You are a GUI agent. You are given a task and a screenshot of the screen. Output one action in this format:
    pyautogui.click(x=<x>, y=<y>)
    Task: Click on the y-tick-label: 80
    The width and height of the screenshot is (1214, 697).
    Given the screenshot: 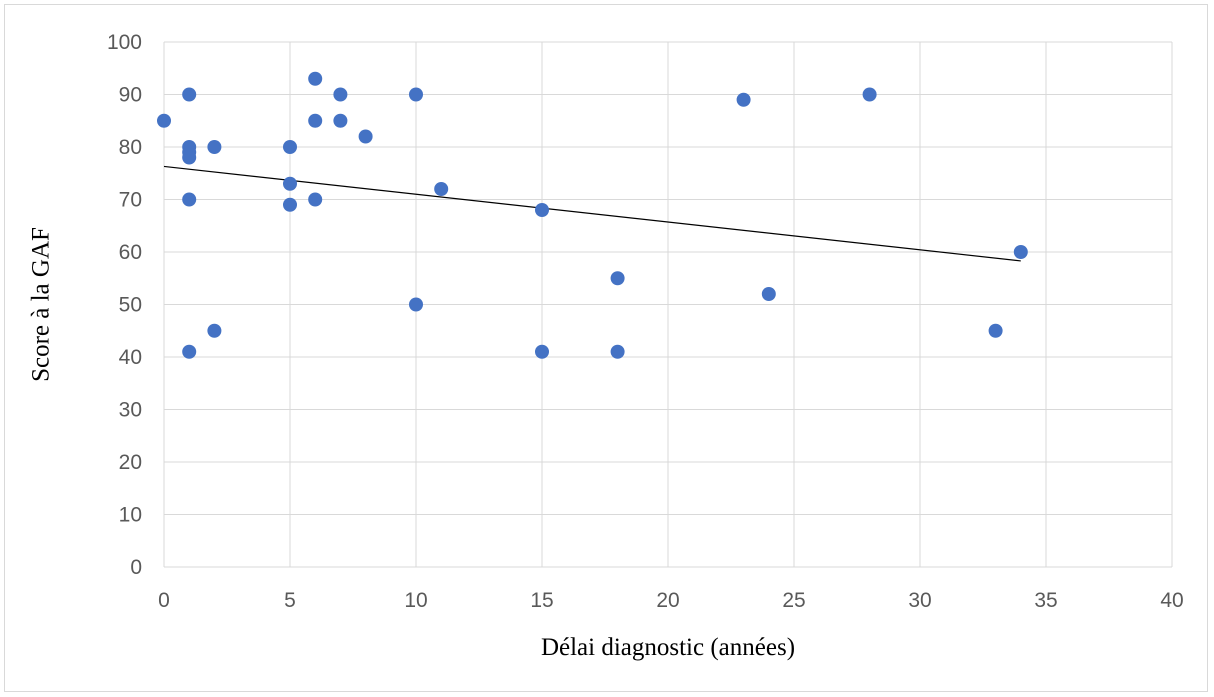 What is the action you would take?
    pyautogui.click(x=130, y=147)
    